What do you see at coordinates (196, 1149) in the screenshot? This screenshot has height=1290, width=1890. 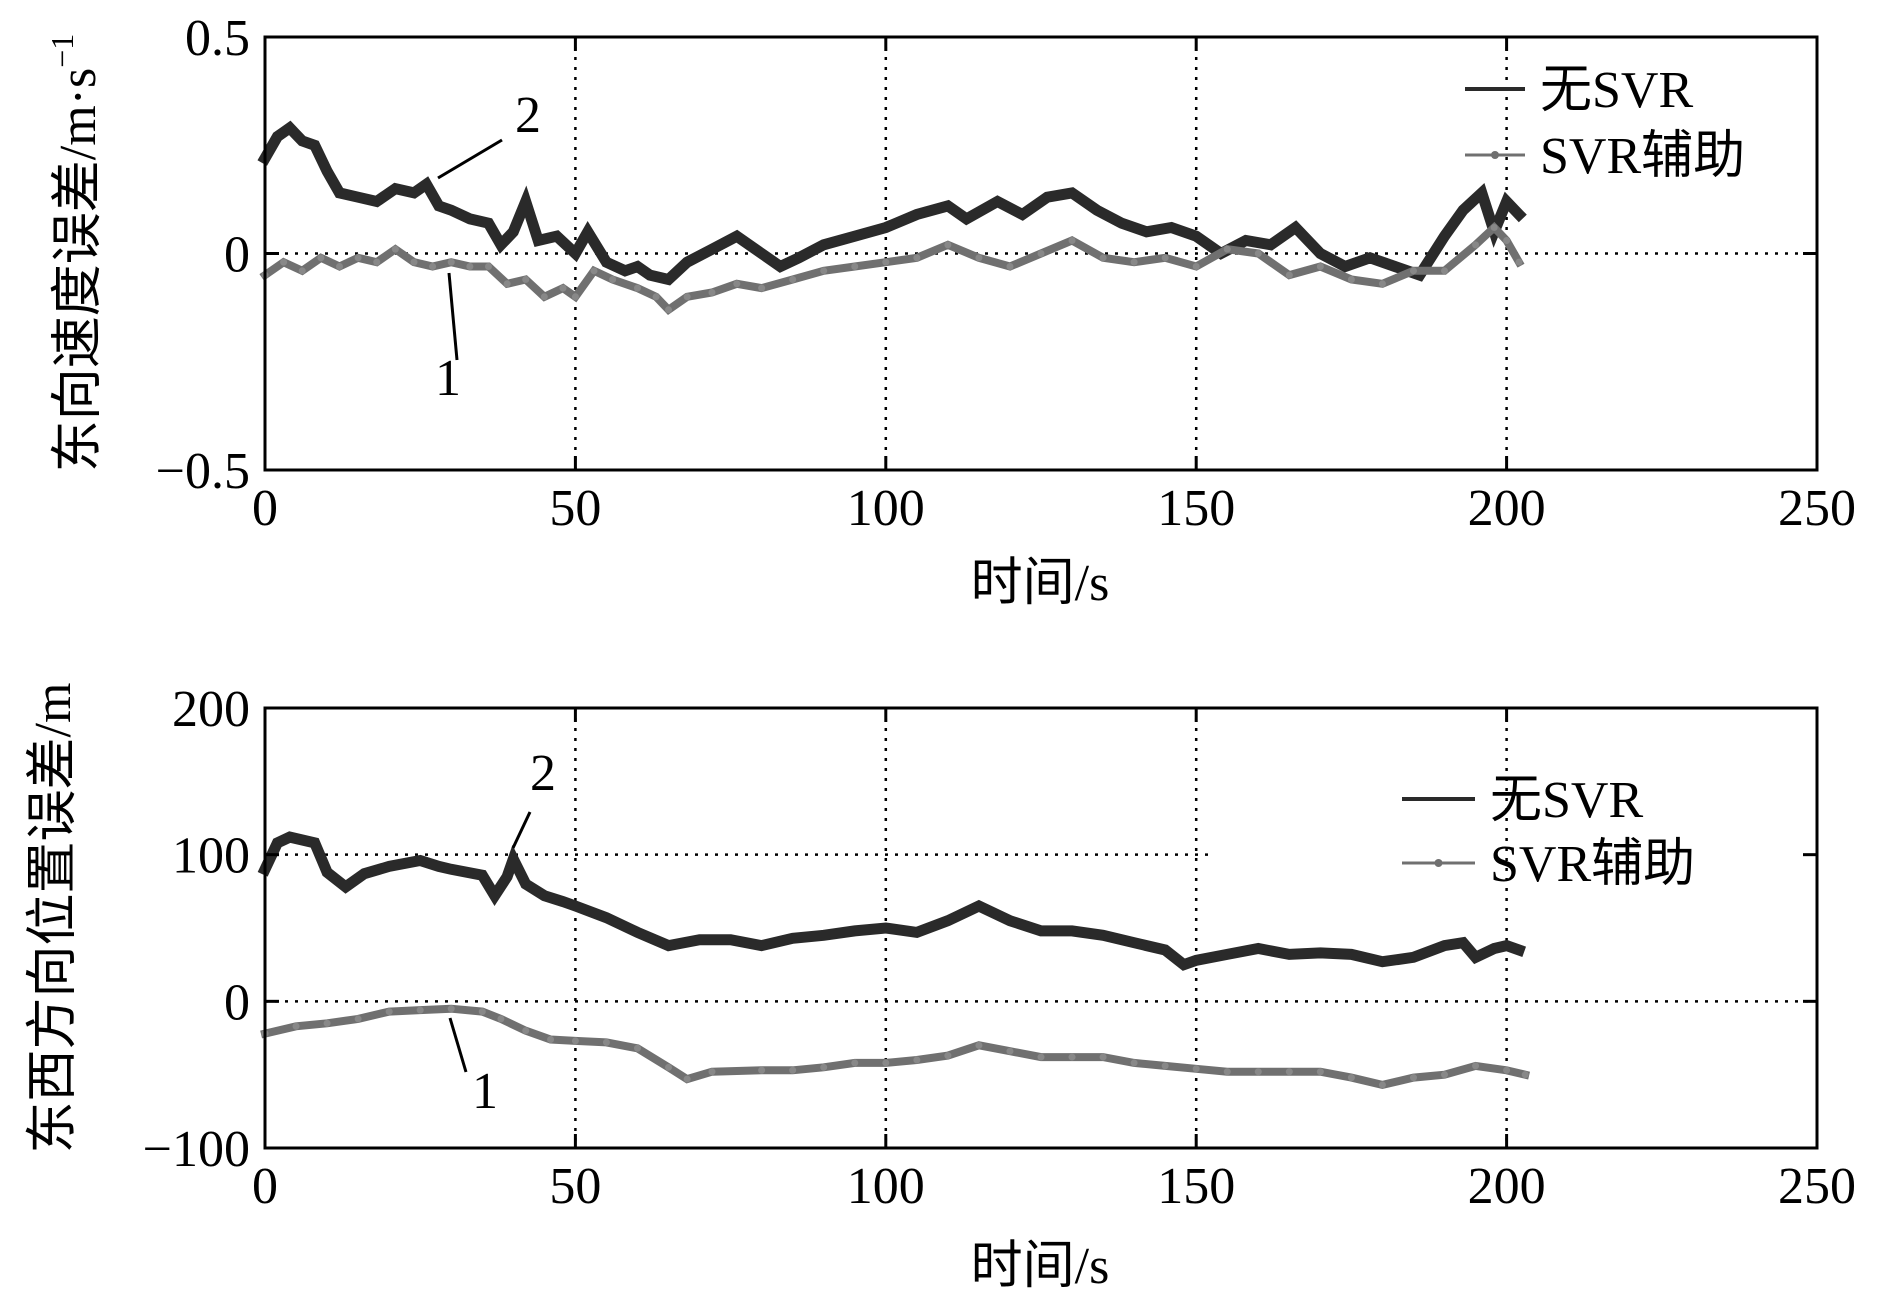 I see `y-tick-label: −100` at bounding box center [196, 1149].